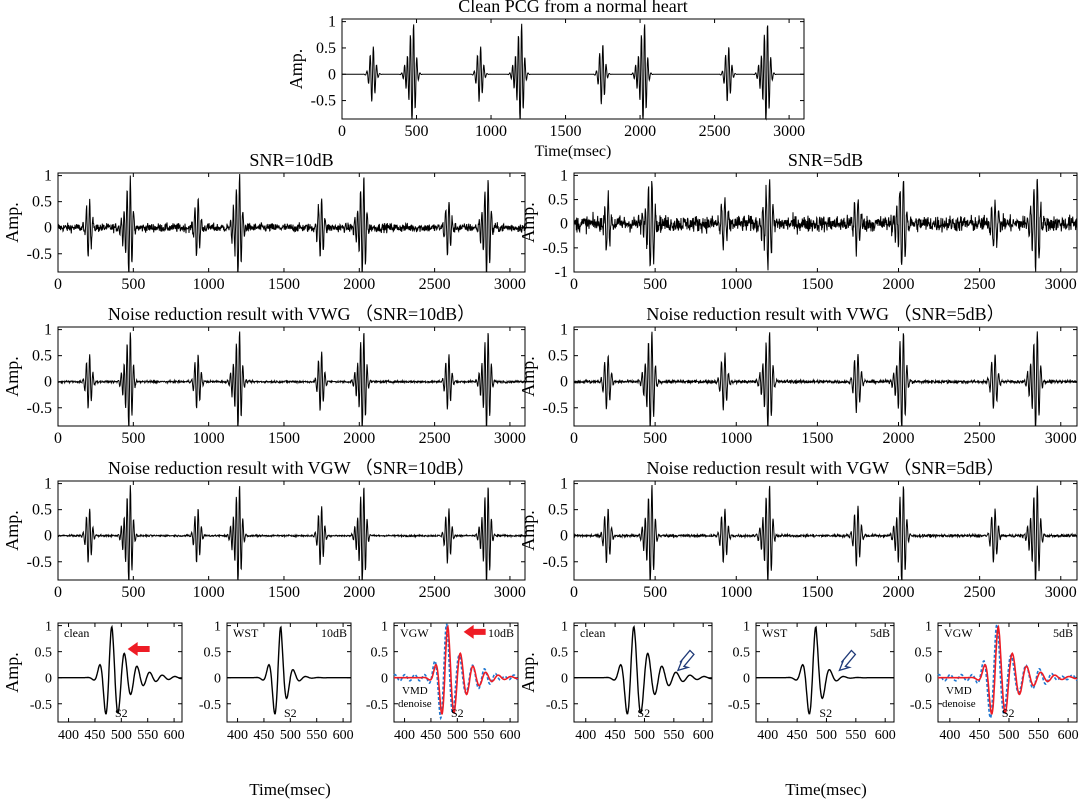 This screenshot has height=804, width=1084. I want to click on y-tick-label: -1, so click(561, 272).